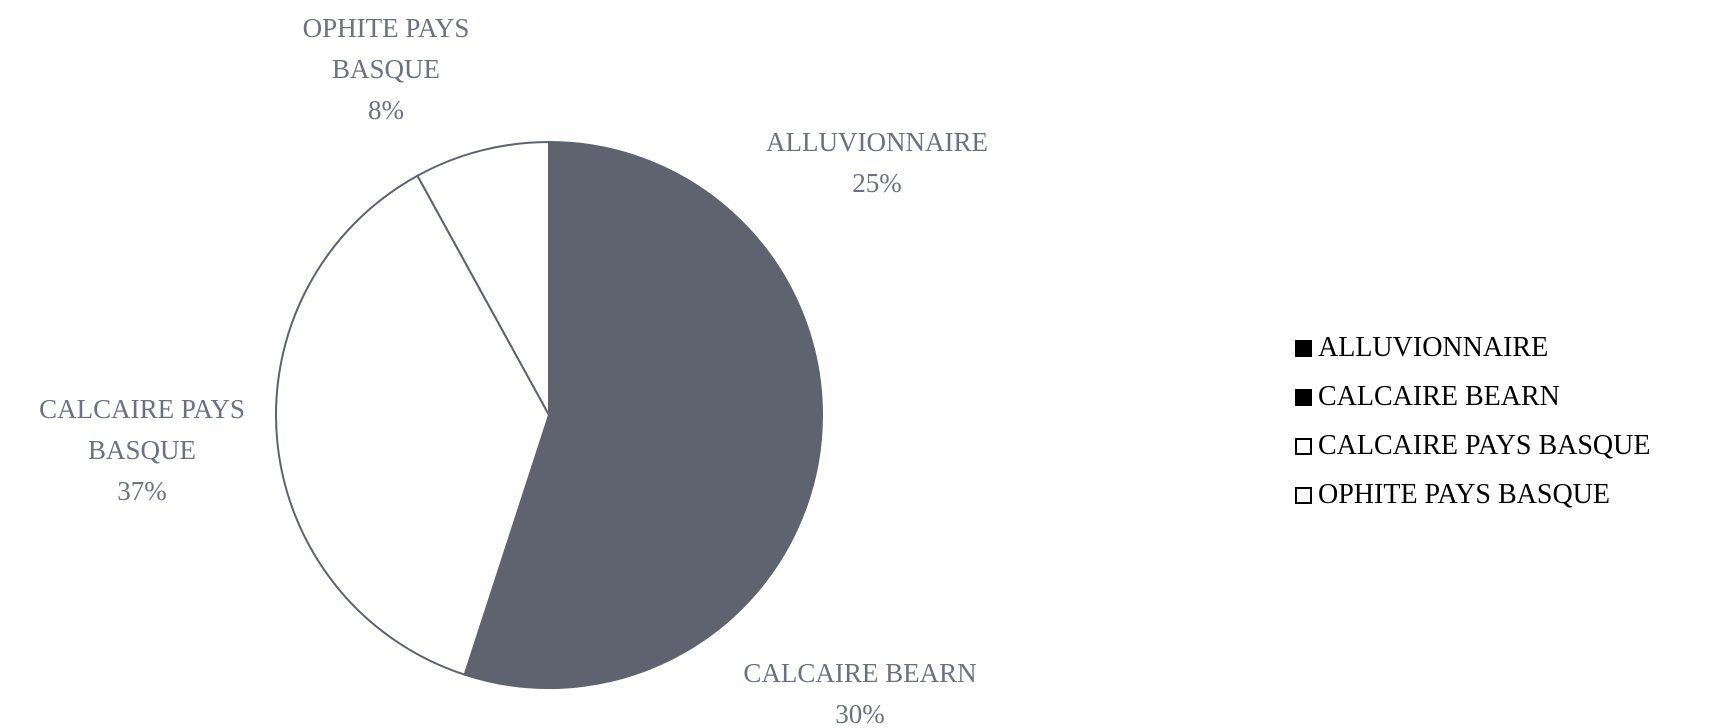 This screenshot has height=728, width=1713. What do you see at coordinates (877, 142) in the screenshot?
I see `slice-category: ALLUVIONNAIRE` at bounding box center [877, 142].